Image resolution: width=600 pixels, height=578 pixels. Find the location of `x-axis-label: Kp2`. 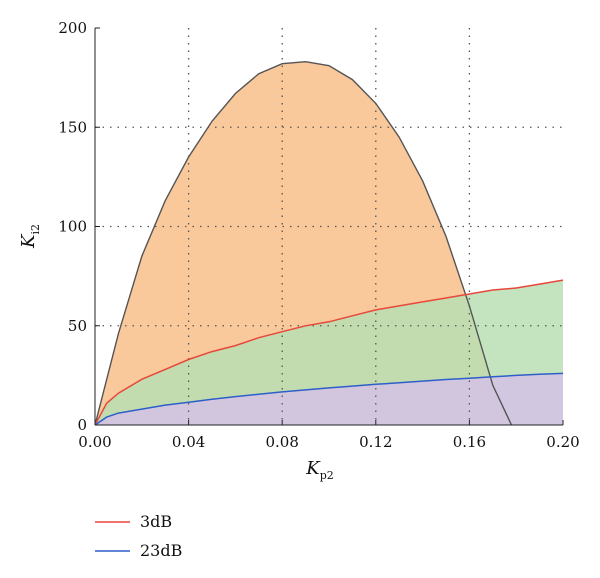

x-axis-label: Kp2 is located at coordinates (319, 470).